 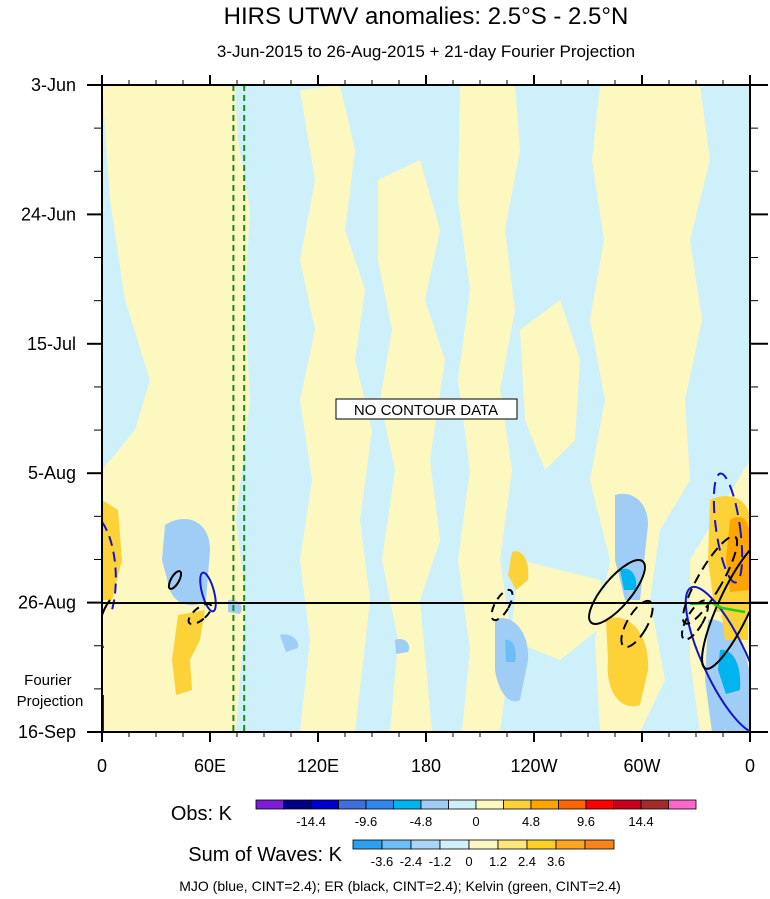 I want to click on waves-legend: -3.6 -2.4 -1.2 0 1.2 2.4 3.6, so click(x=483, y=854).